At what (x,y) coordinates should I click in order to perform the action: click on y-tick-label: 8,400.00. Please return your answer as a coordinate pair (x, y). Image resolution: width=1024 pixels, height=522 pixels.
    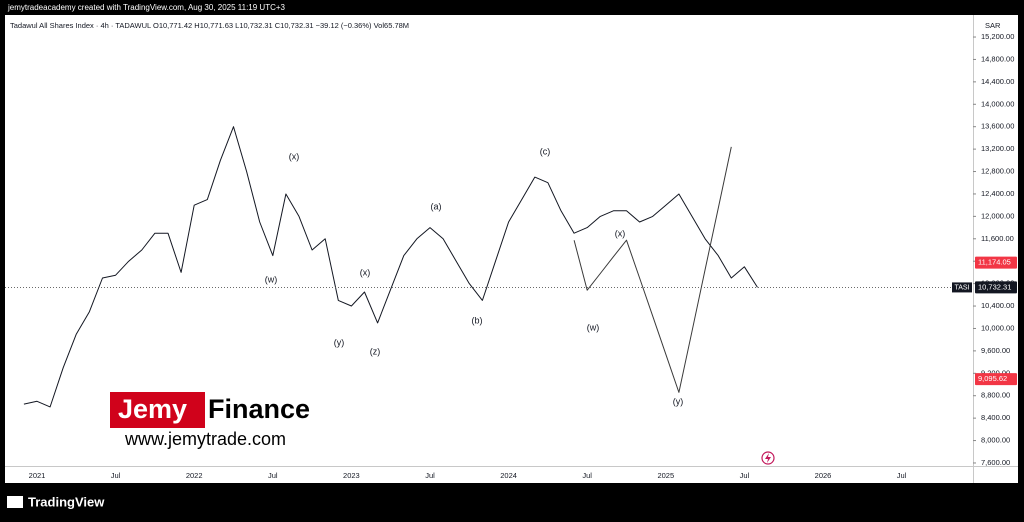
    Looking at the image, I should click on (995, 417).